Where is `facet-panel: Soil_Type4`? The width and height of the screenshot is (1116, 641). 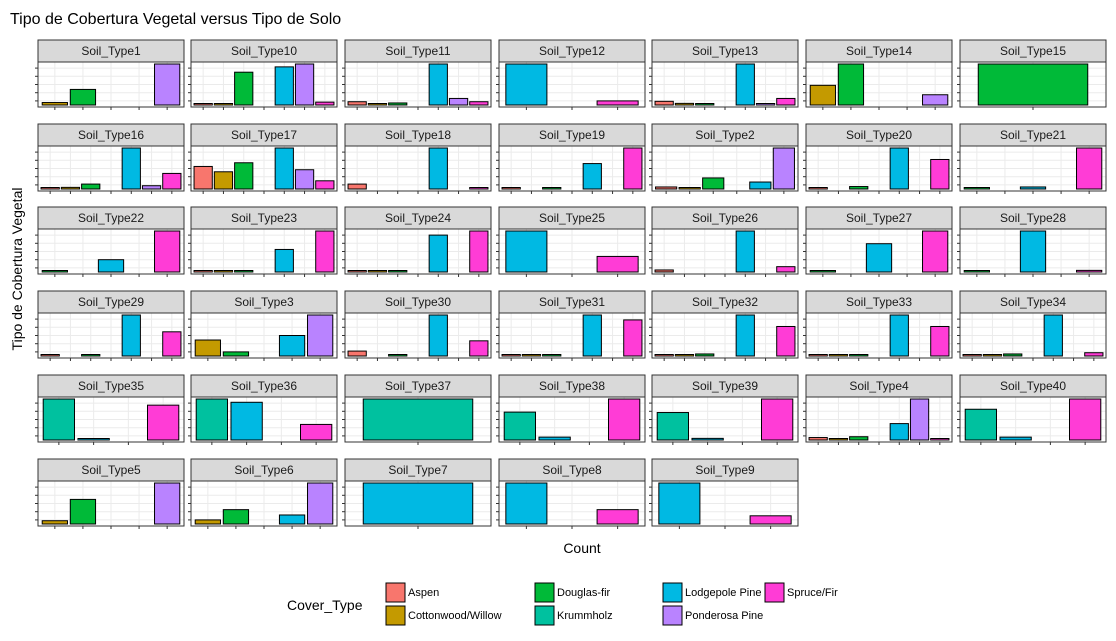
facet-panel: Soil_Type4 is located at coordinates (878, 409).